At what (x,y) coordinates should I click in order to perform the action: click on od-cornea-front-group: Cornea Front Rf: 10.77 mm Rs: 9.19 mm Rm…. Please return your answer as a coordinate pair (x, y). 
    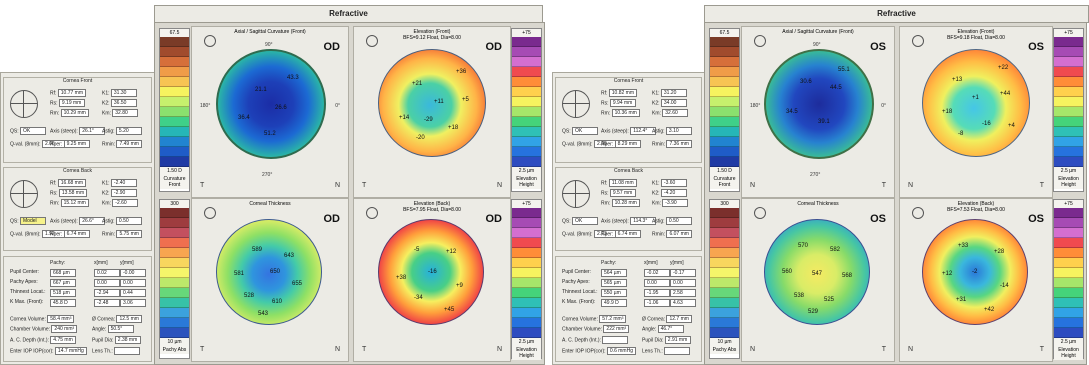
    Looking at the image, I should click on (77, 120).